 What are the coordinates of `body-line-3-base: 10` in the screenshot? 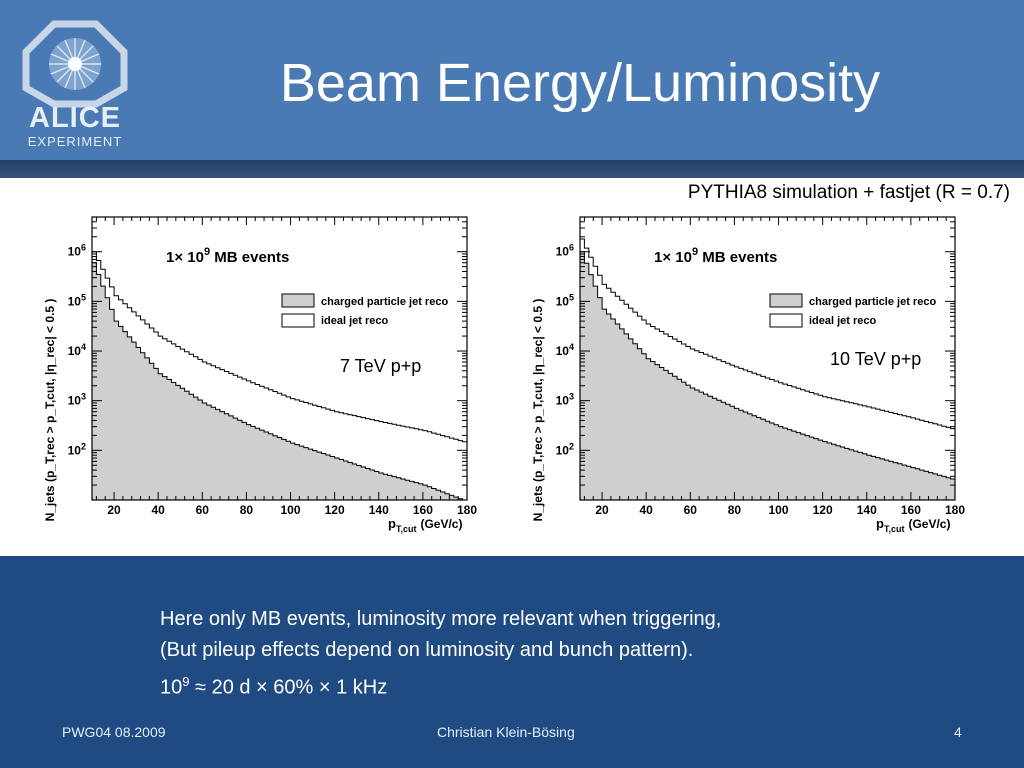 It's located at (171, 687).